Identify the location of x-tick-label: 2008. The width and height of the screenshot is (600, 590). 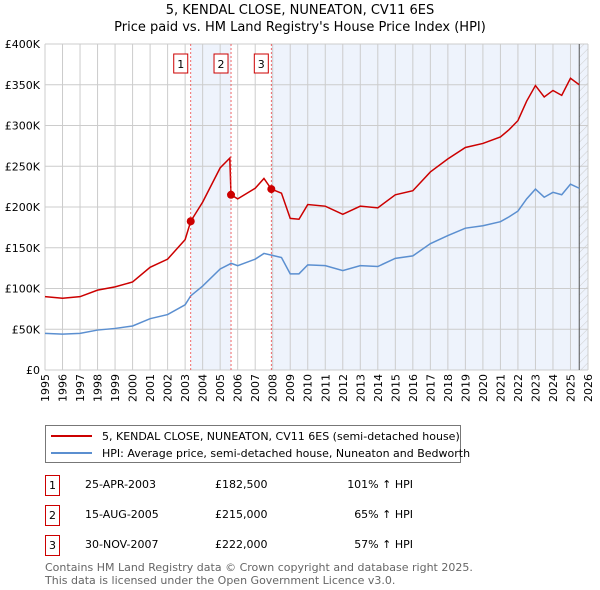
(273, 388).